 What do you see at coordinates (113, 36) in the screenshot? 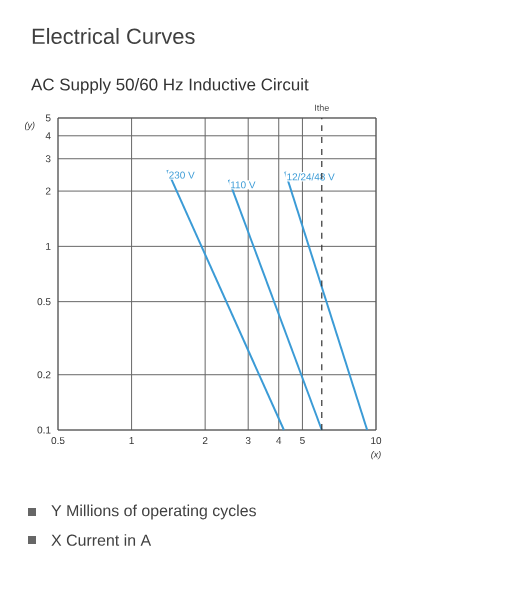
I see `chart-title: Electrical Curves` at bounding box center [113, 36].